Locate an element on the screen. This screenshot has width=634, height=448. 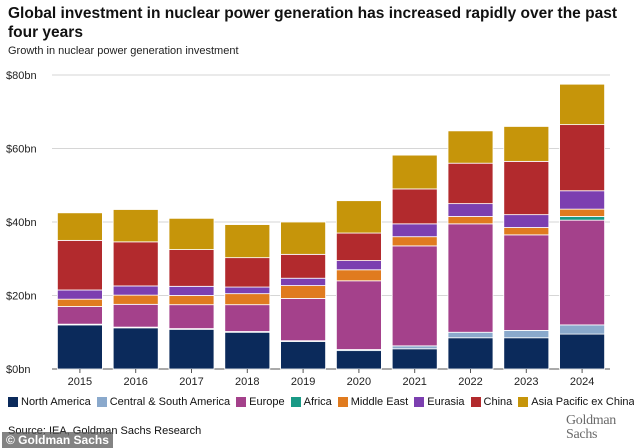
legend-label: Middle East is located at coordinates (379, 402).